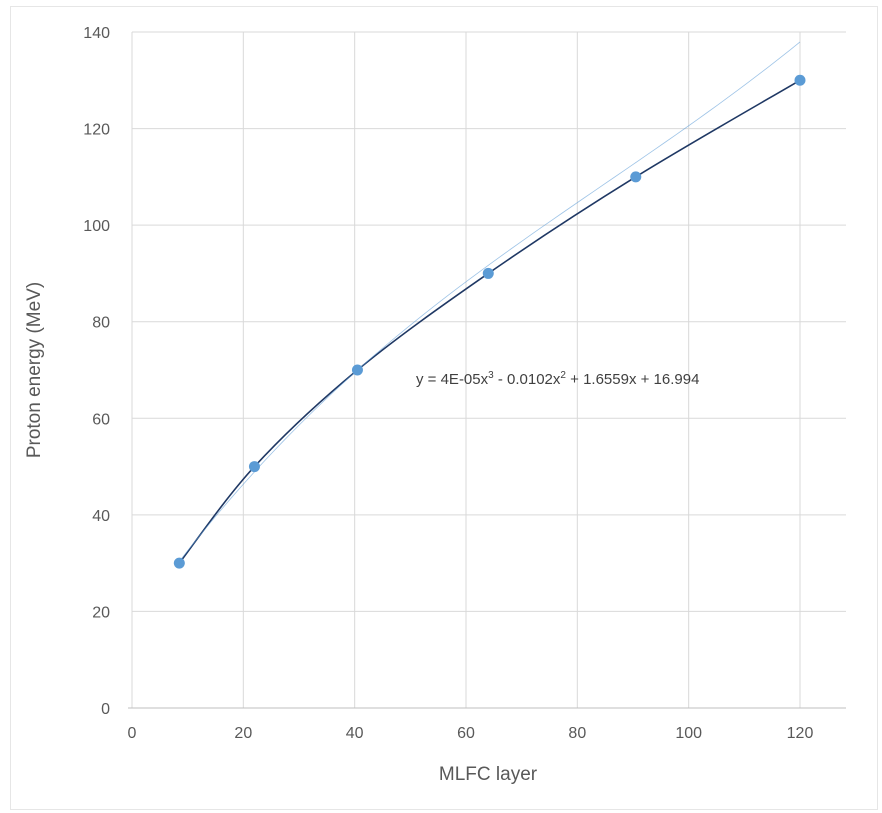 Image resolution: width=882 pixels, height=813 pixels. Describe the element at coordinates (800, 733) in the screenshot. I see `x-tick-label: 120` at that location.